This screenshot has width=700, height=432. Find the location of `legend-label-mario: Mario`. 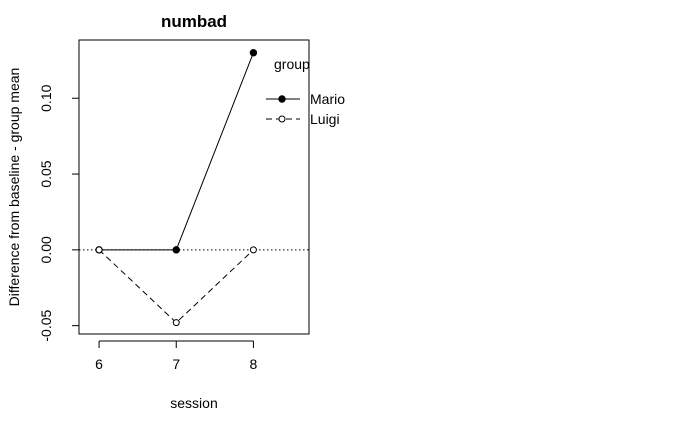

legend-label-mario: Mario is located at coordinates (327, 99).